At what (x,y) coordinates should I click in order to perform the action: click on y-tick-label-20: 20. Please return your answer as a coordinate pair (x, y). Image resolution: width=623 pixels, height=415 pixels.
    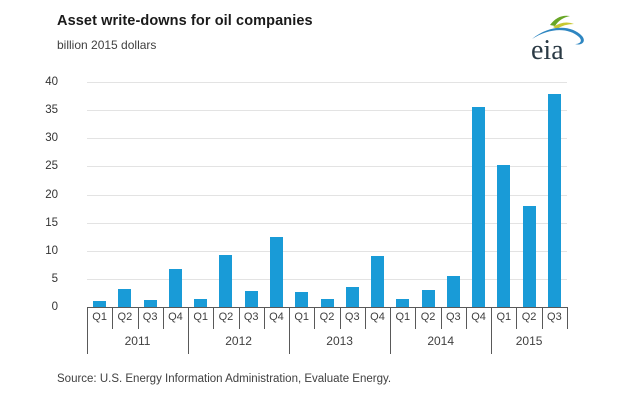
    Looking at the image, I should click on (51, 194).